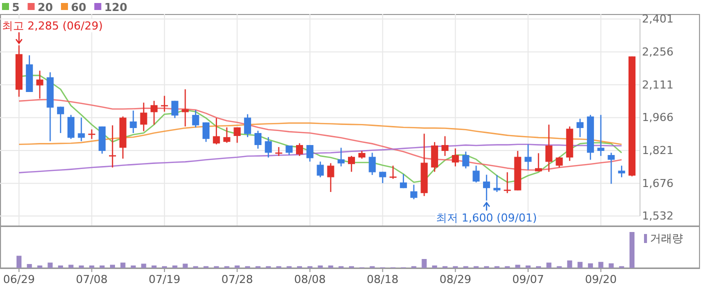 This screenshot has width=701, height=289. I want to click on line-series, so click(320, 159).